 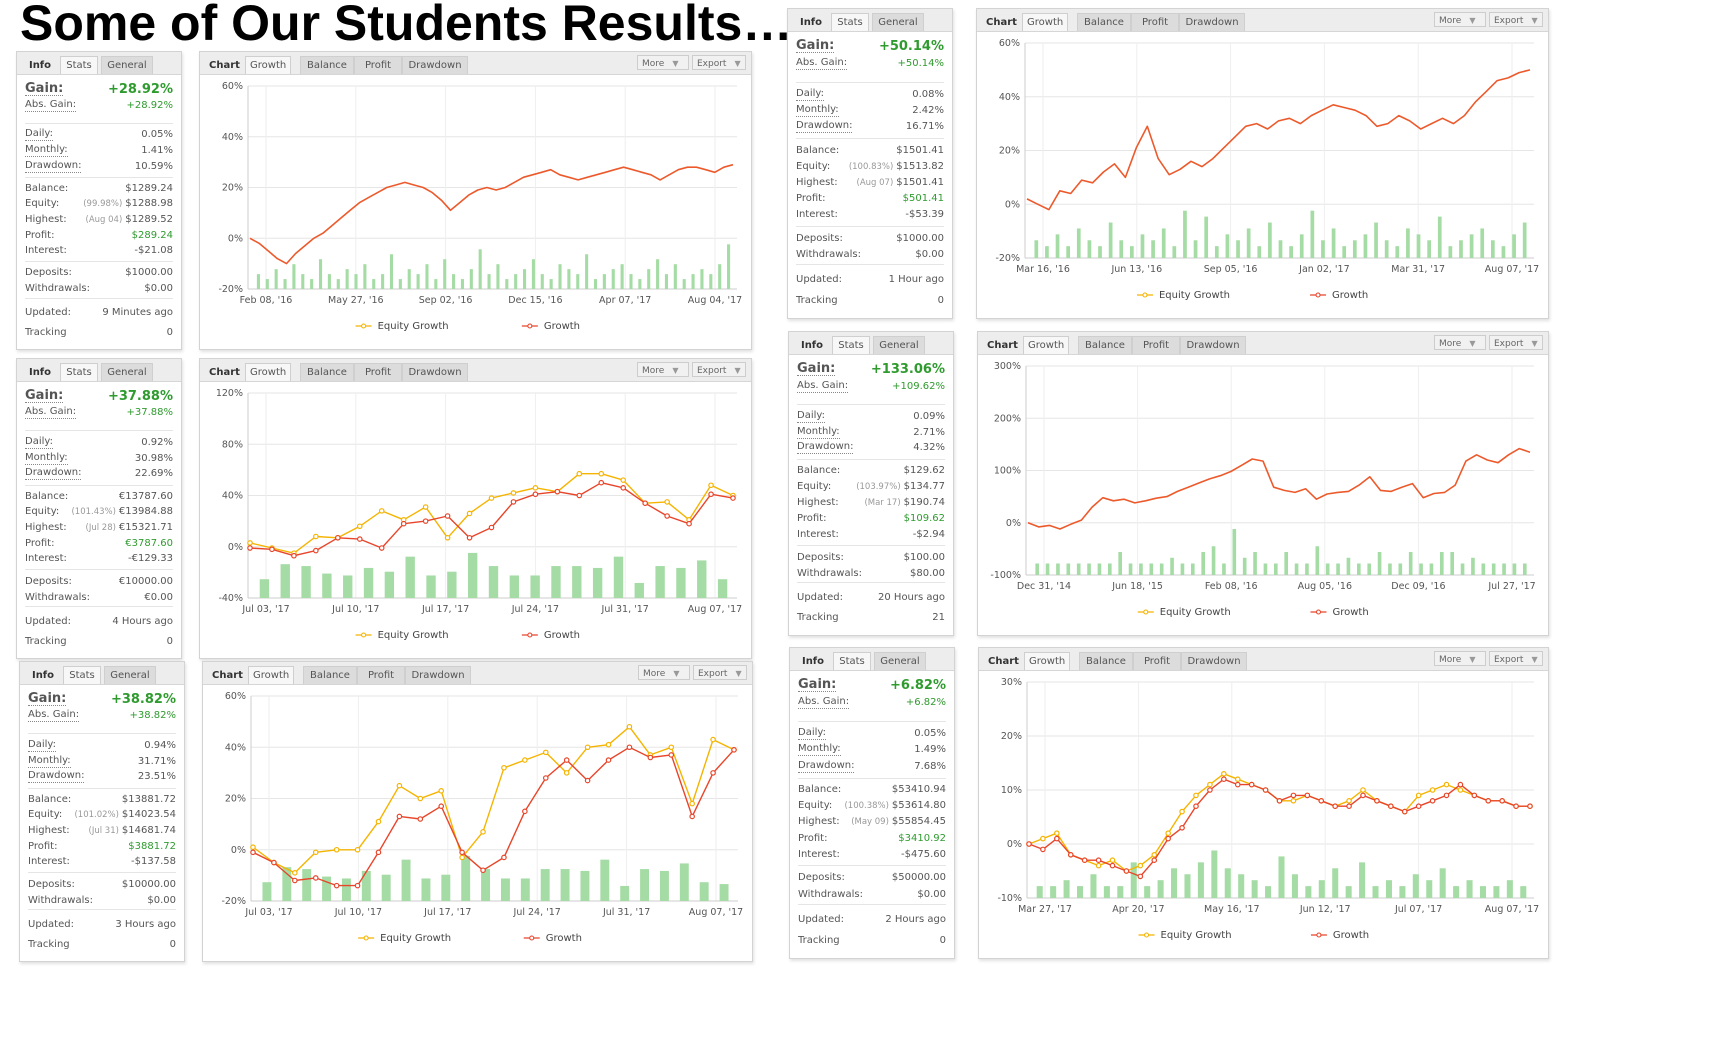 I want to click on stat-row-highest: Highest: (Aug 07) $1501.41, so click(x=870, y=183).